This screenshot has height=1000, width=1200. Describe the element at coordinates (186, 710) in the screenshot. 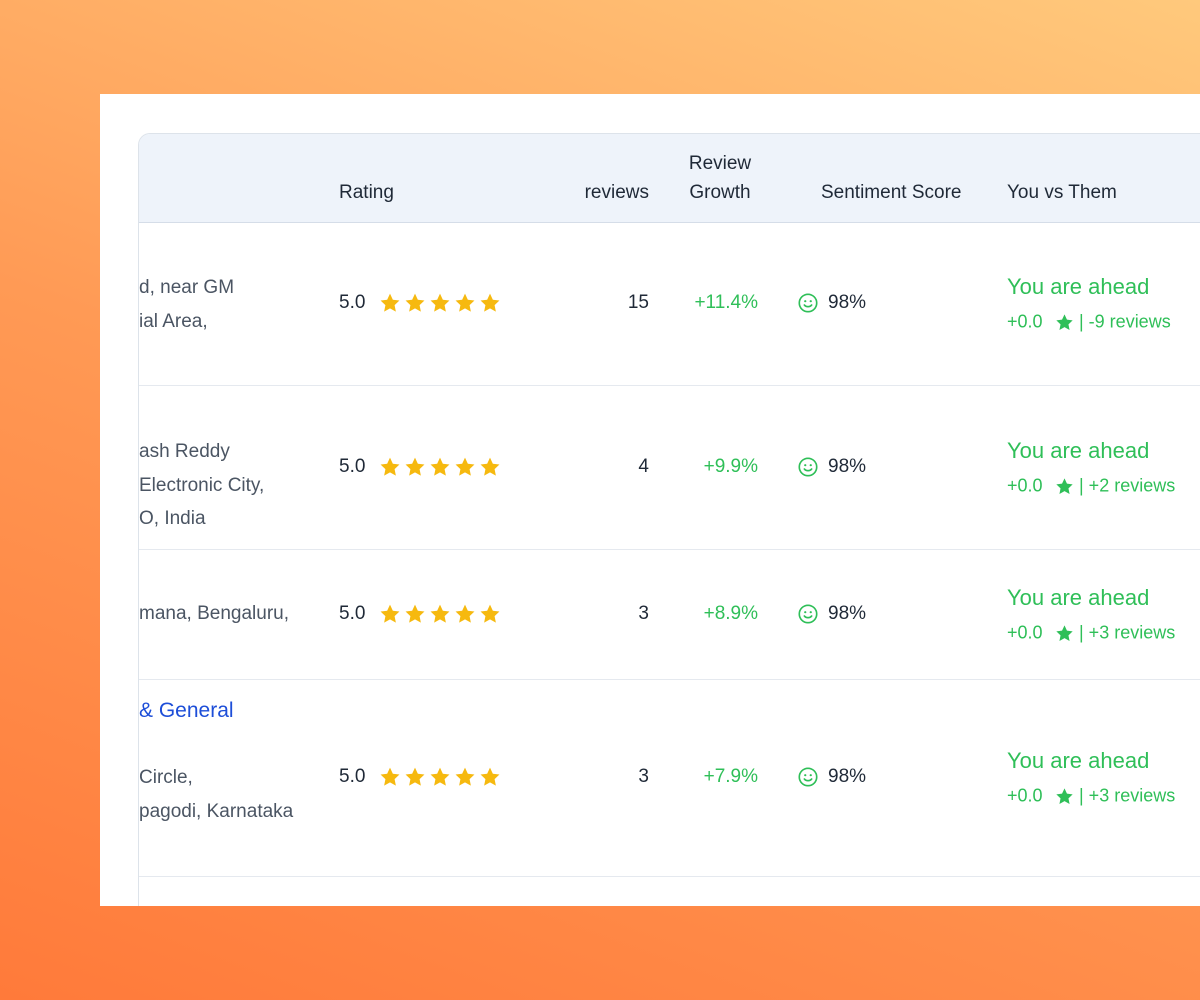

I see `business-name: & General` at that location.